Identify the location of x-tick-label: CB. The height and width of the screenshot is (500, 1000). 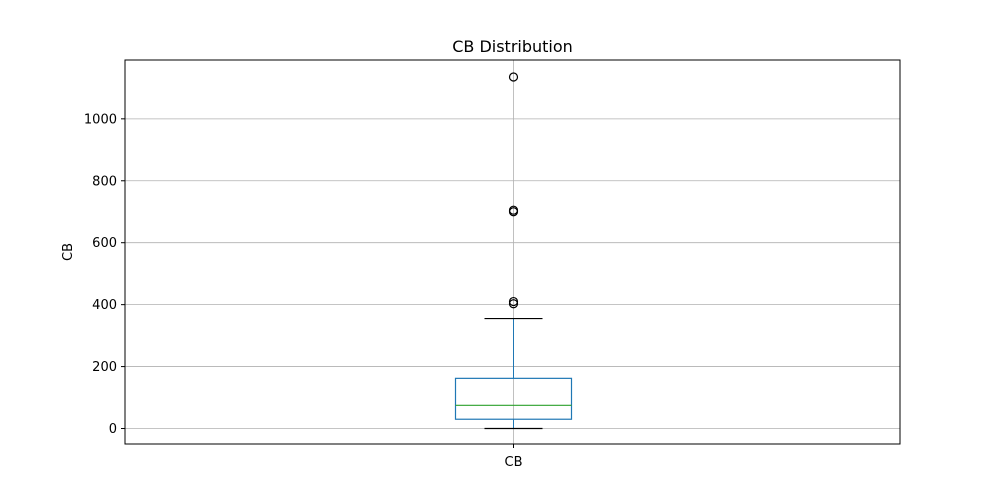
(514, 462).